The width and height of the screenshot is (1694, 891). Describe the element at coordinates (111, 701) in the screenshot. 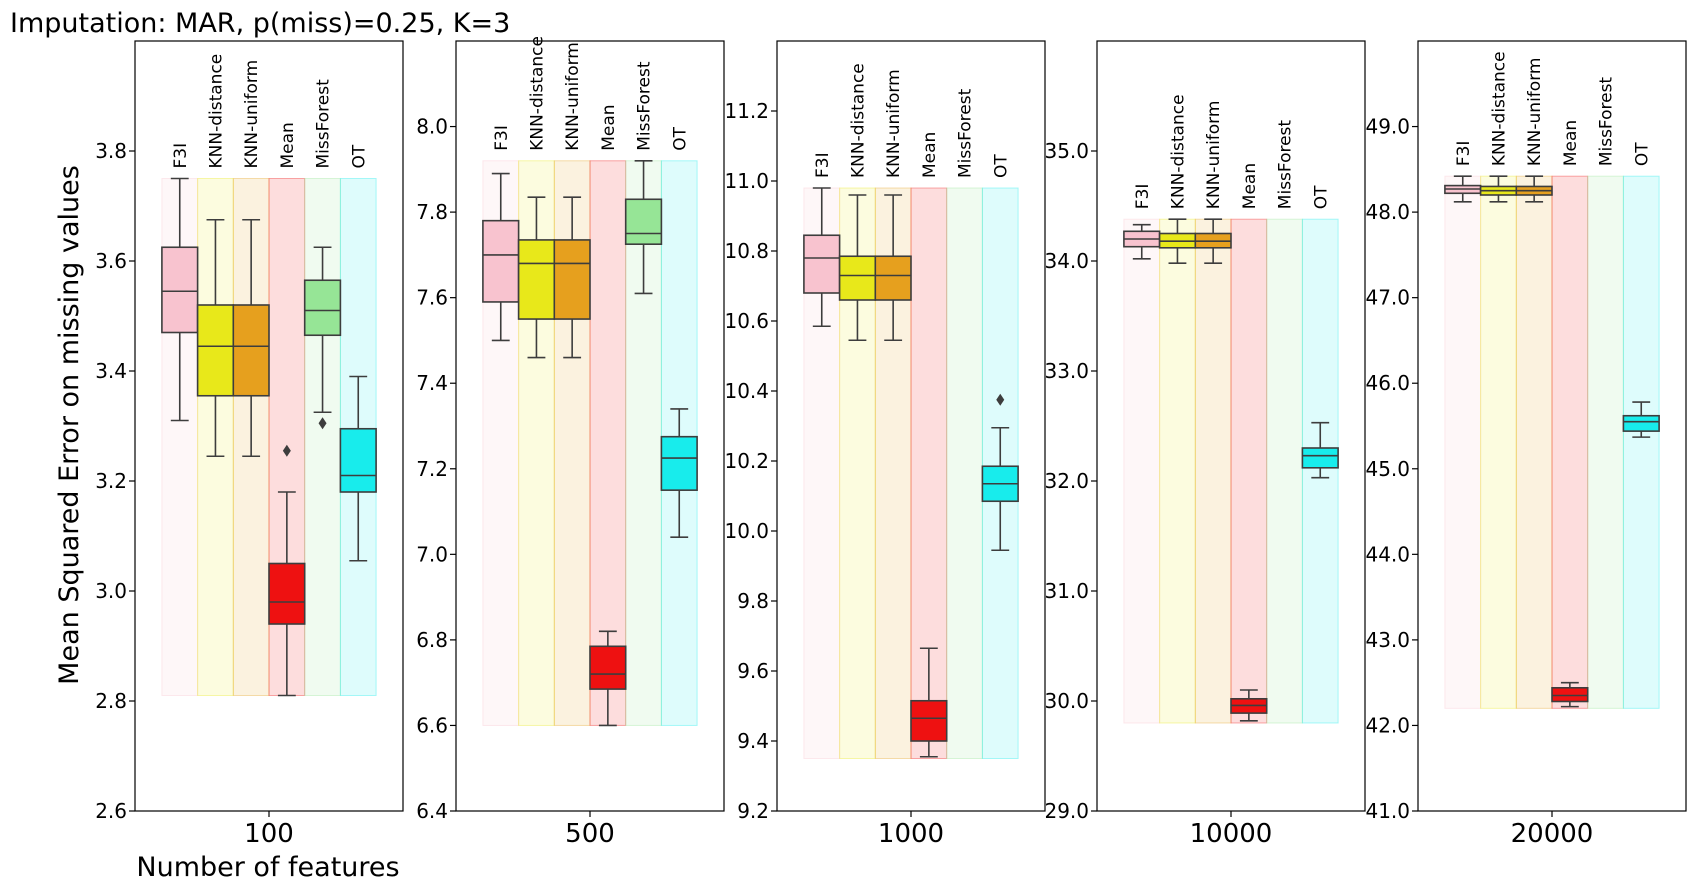

I see `y-tick-label: 2.8` at that location.